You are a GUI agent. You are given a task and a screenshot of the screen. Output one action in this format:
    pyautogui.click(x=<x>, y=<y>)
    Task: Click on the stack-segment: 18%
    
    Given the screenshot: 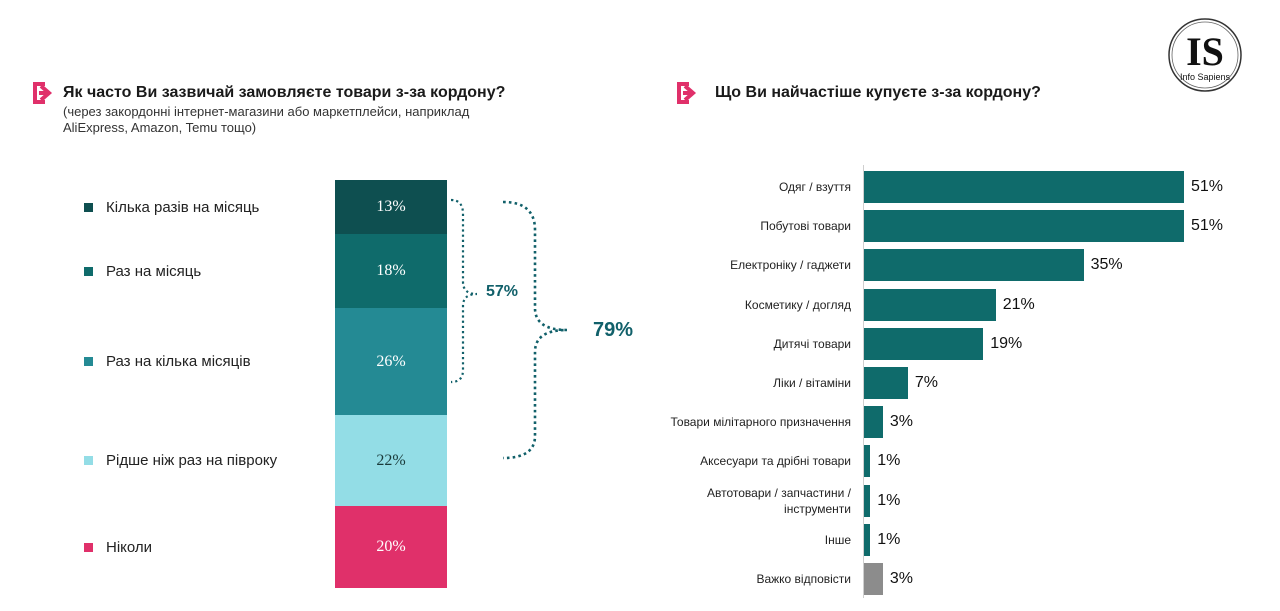 What is the action you would take?
    pyautogui.click(x=391, y=271)
    